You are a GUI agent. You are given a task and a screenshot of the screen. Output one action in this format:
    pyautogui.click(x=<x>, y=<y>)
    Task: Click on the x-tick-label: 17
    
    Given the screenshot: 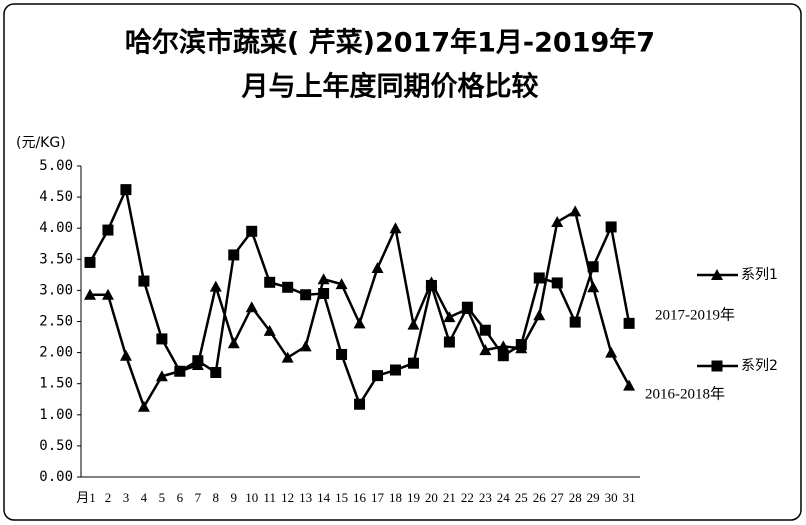 What is the action you would take?
    pyautogui.click(x=378, y=497)
    